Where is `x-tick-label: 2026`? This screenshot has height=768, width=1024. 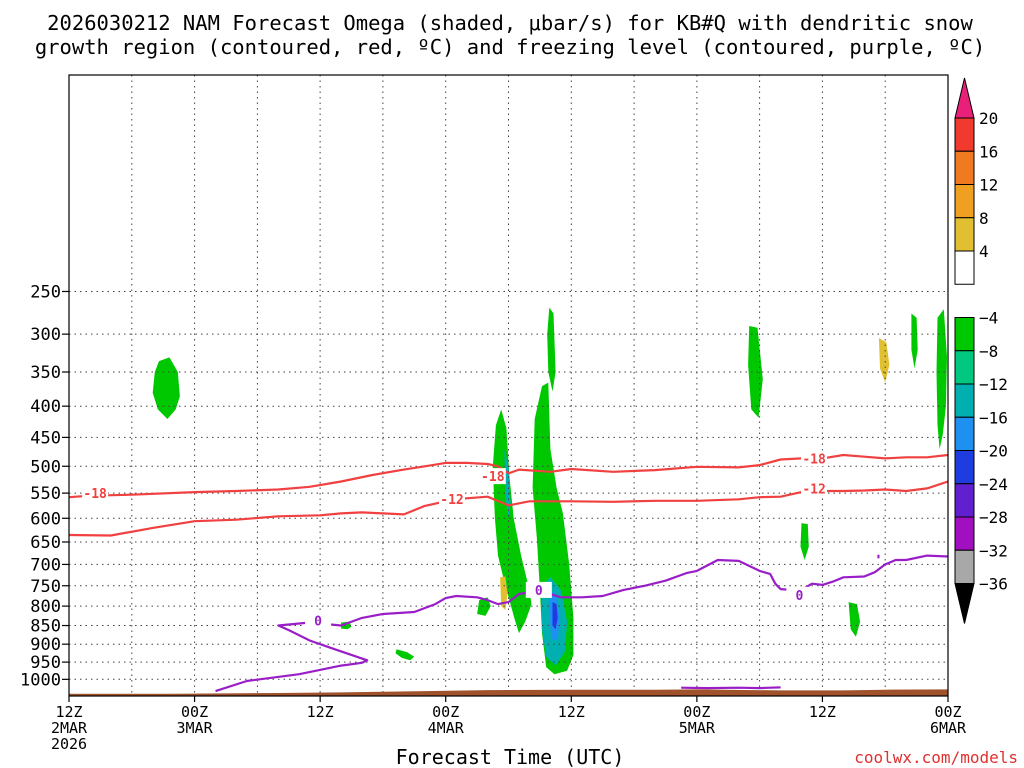 x-tick-label: 2026 is located at coordinates (69, 744).